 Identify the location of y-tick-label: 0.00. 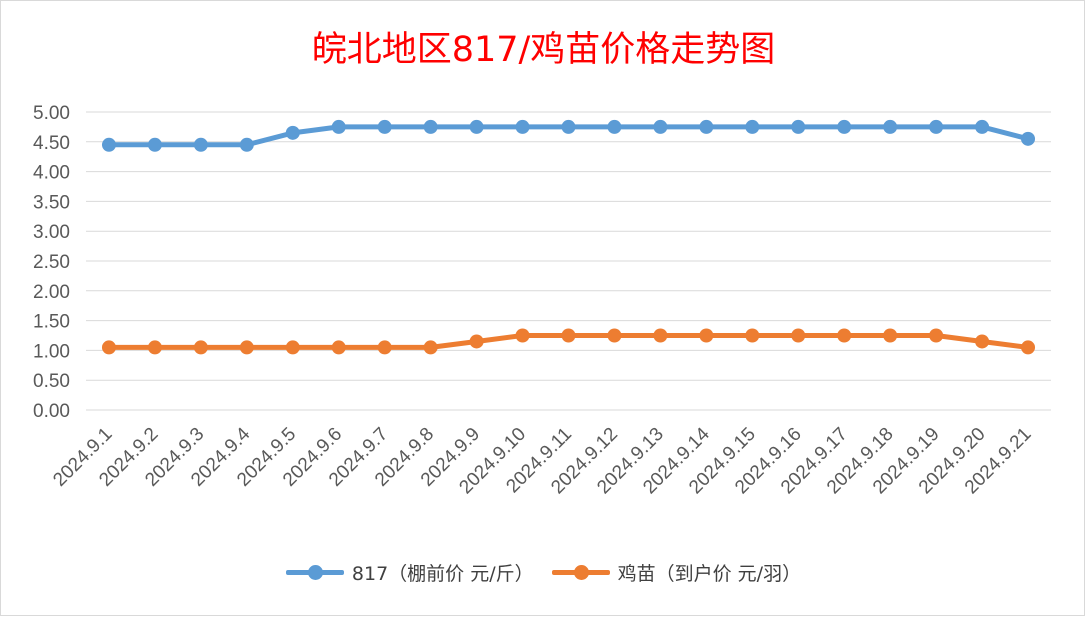
(51, 411).